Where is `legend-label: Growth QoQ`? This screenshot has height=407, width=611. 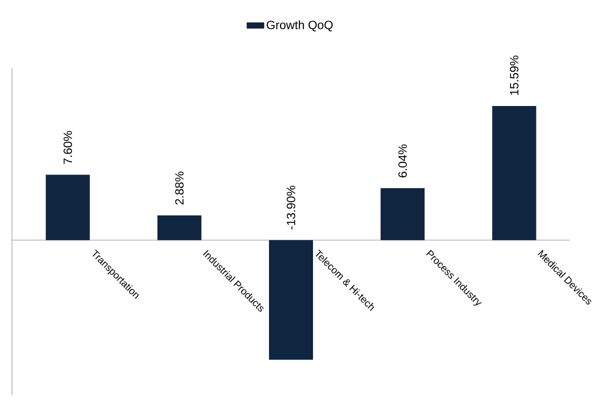 legend-label: Growth QoQ is located at coordinates (299, 26).